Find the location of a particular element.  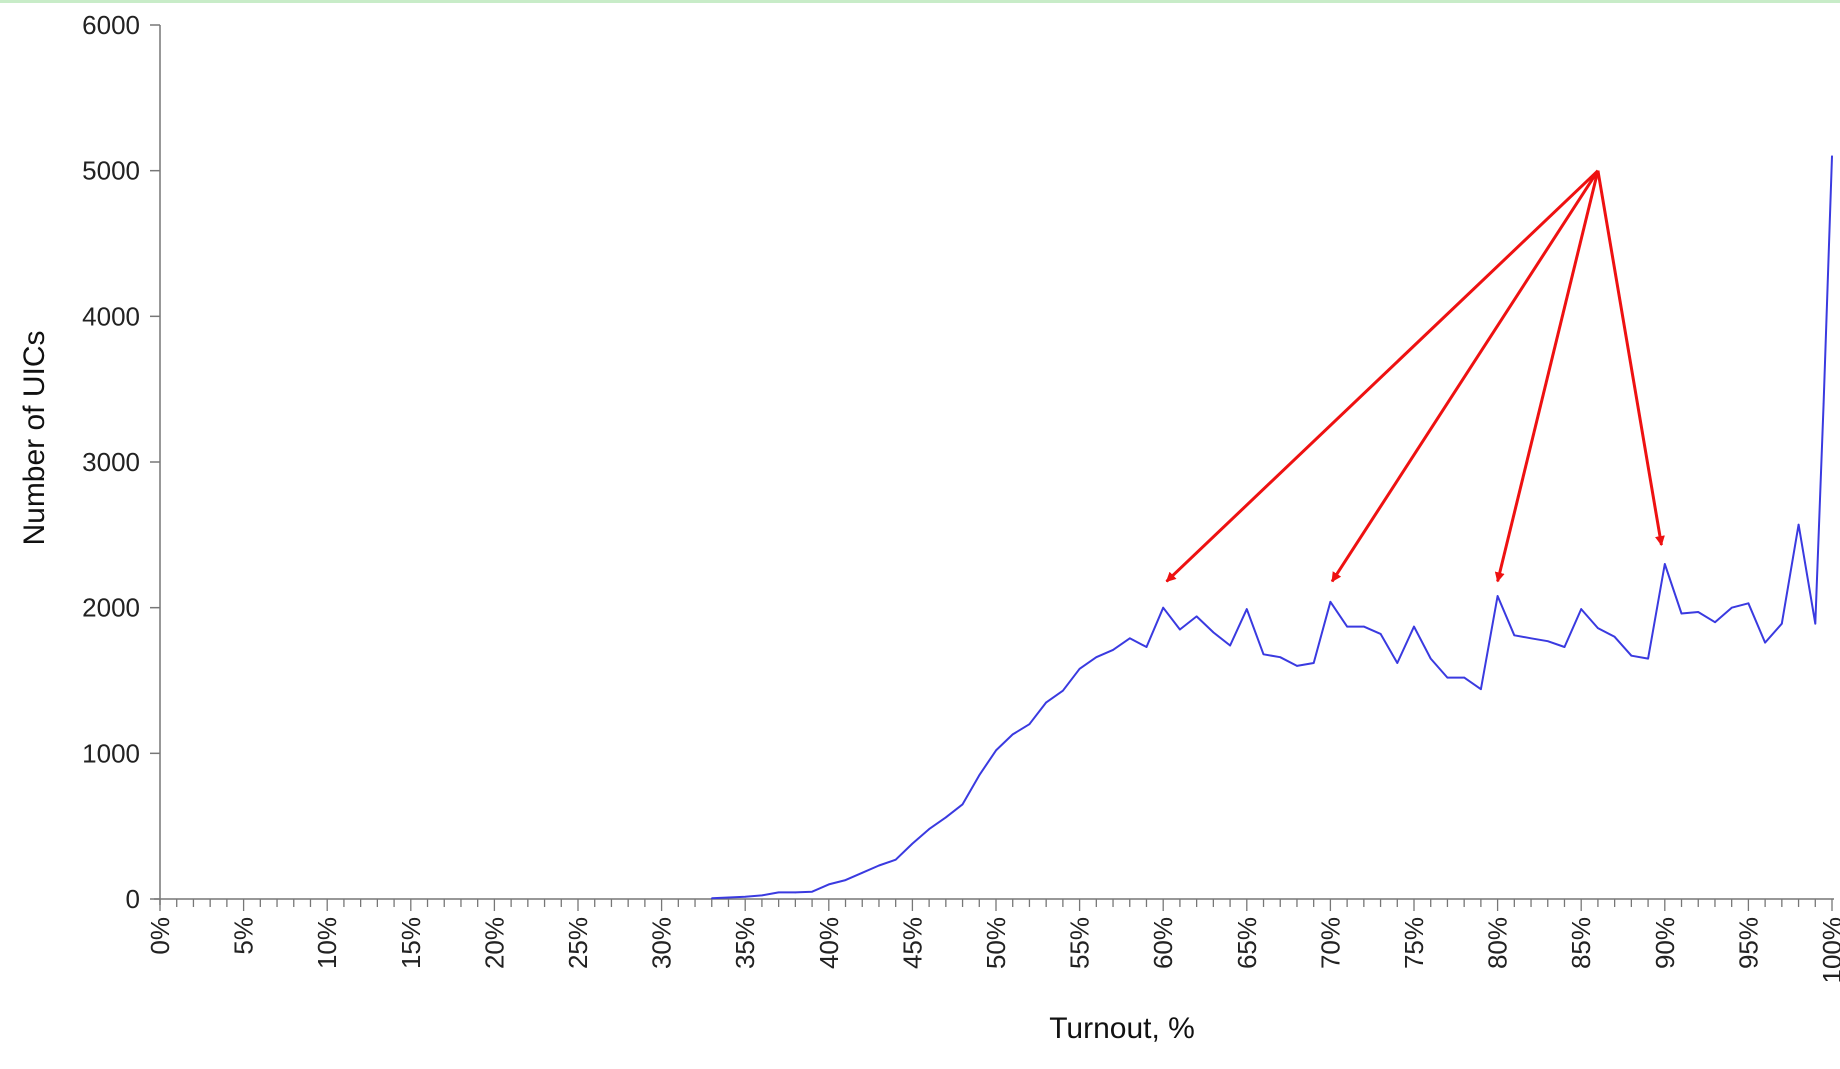

x-tick-label: 90% is located at coordinates (1665, 943).